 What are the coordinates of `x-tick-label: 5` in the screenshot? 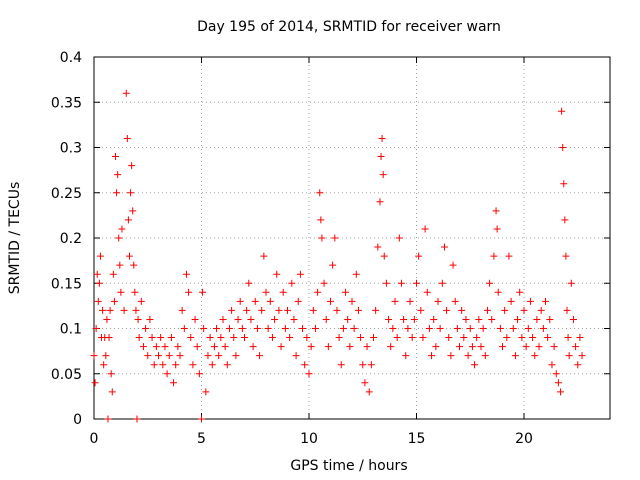 It's located at (201, 439).